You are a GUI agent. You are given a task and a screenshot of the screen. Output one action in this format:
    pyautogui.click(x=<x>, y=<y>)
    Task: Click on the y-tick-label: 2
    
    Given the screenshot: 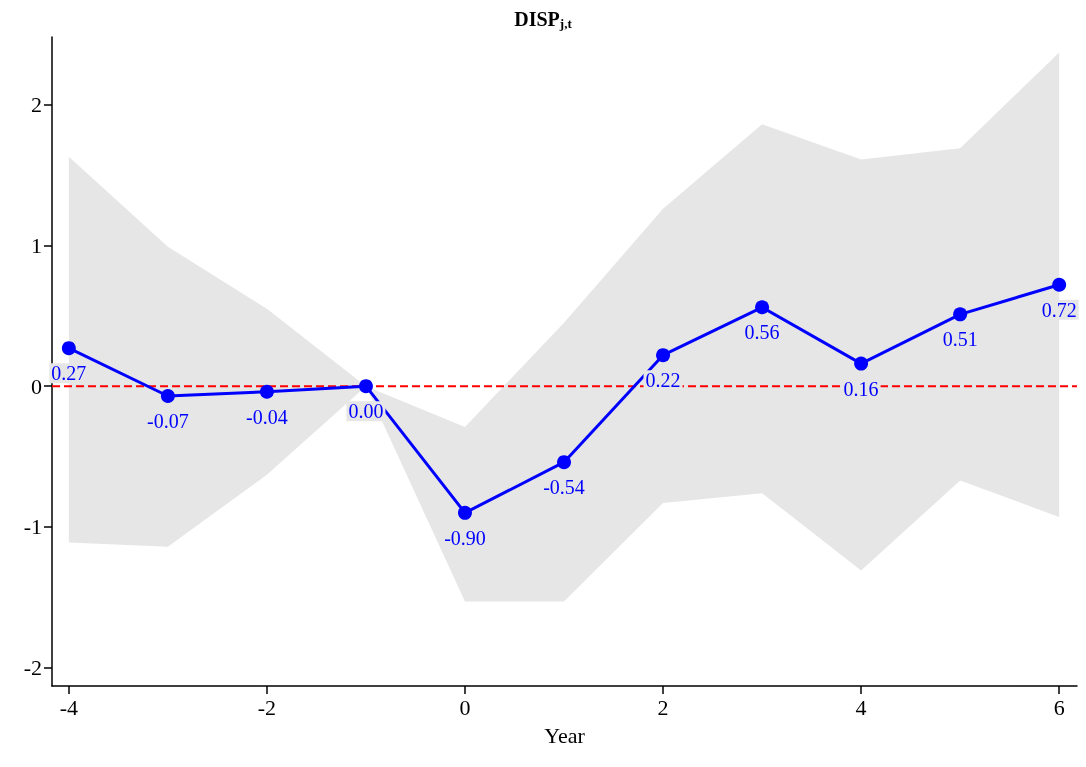 What is the action you would take?
    pyautogui.click(x=36, y=105)
    